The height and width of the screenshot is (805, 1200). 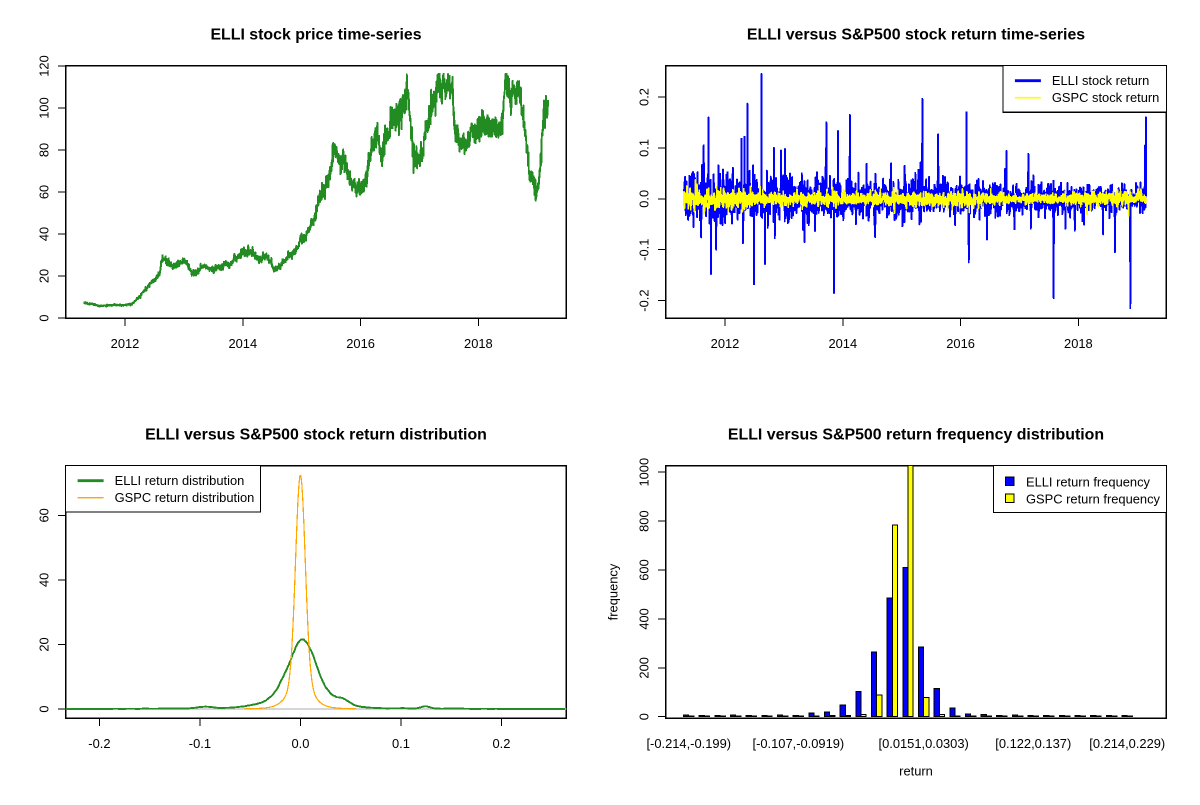 I want to click on svg-text: 1000, so click(x=644, y=472).